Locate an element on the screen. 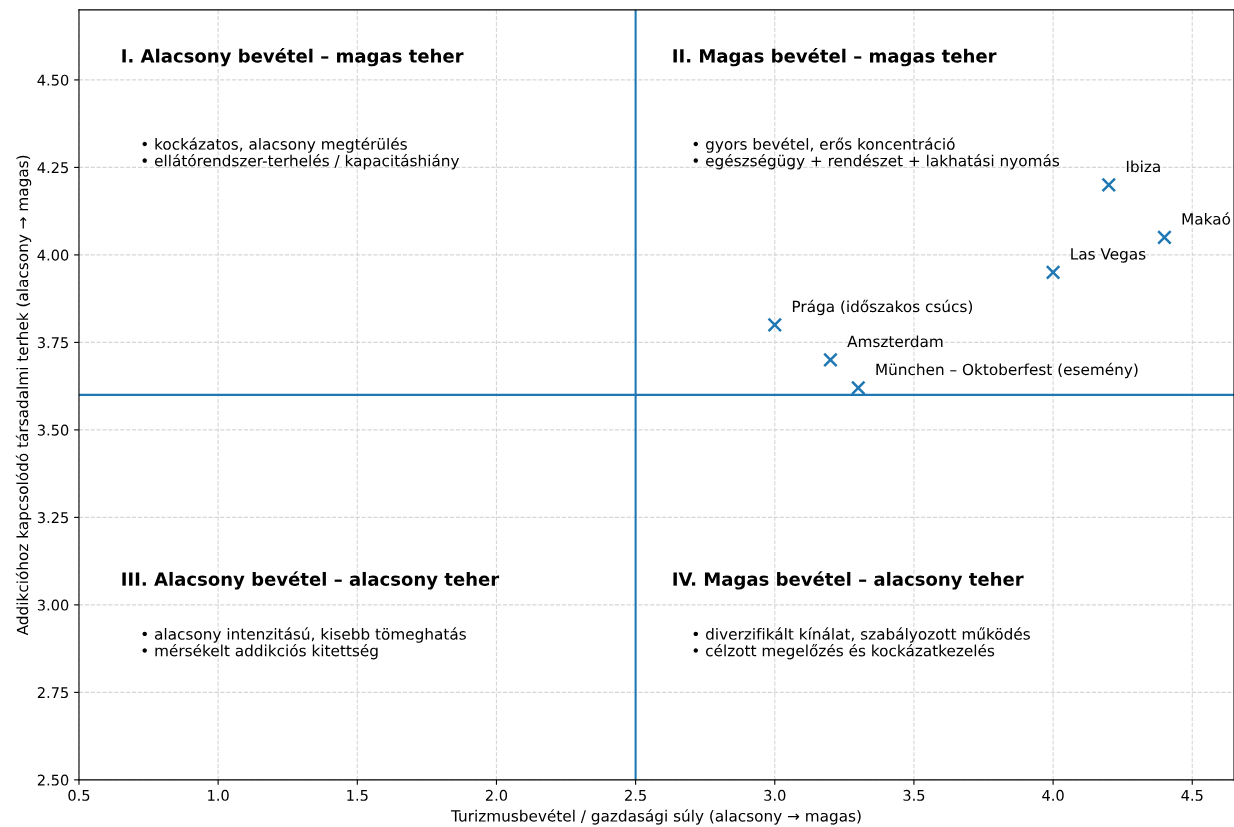  x-tick-label: 0.5 is located at coordinates (79, 795).